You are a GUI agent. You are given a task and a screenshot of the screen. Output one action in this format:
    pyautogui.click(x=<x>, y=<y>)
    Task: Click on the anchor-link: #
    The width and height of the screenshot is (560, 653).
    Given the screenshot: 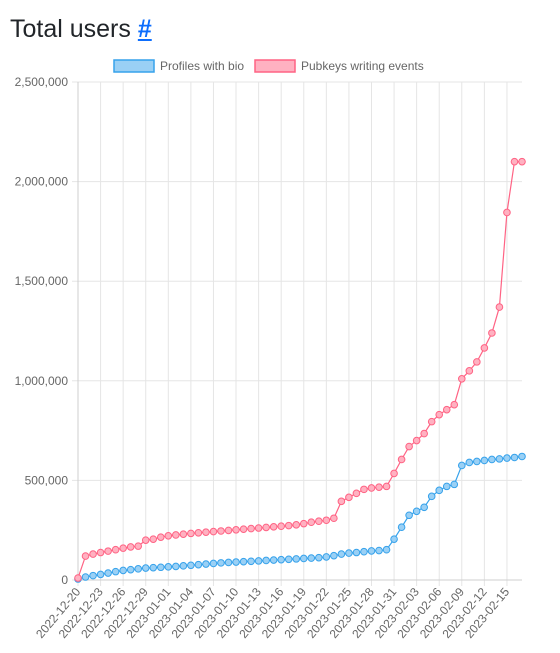 What is the action you would take?
    pyautogui.click(x=144, y=29)
    